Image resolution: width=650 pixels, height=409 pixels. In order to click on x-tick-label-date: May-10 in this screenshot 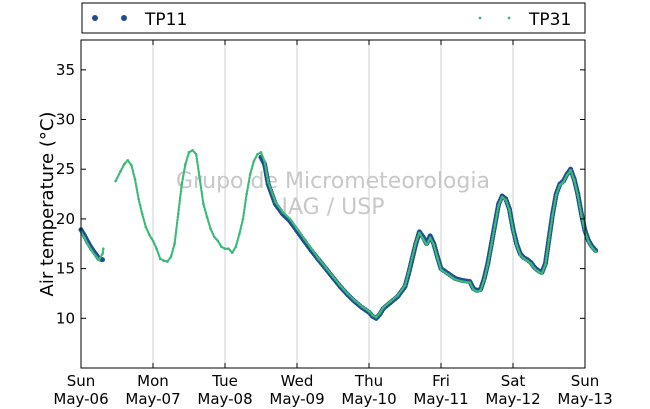, I will do `click(368, 399)`.